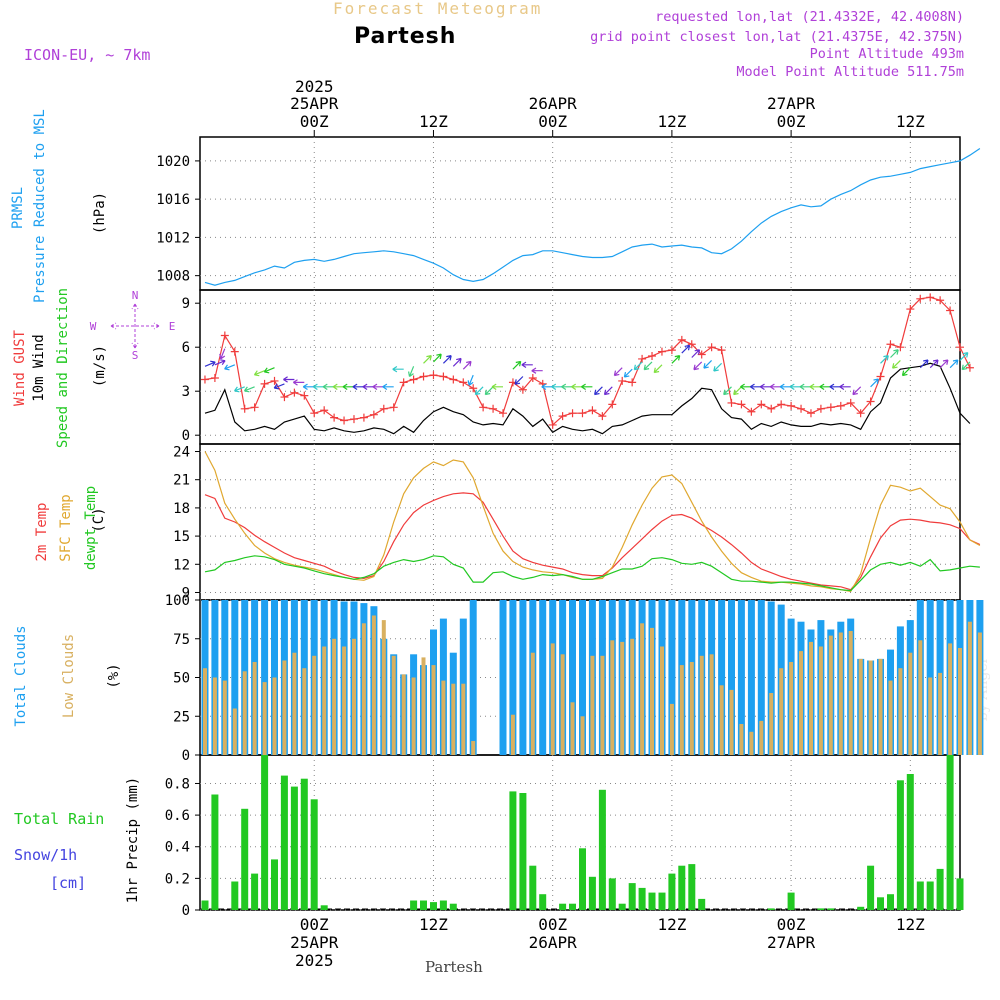 Image resolution: width=1000 pixels, height=1000 pixels. I want to click on gust-markers, so click(587, 361).